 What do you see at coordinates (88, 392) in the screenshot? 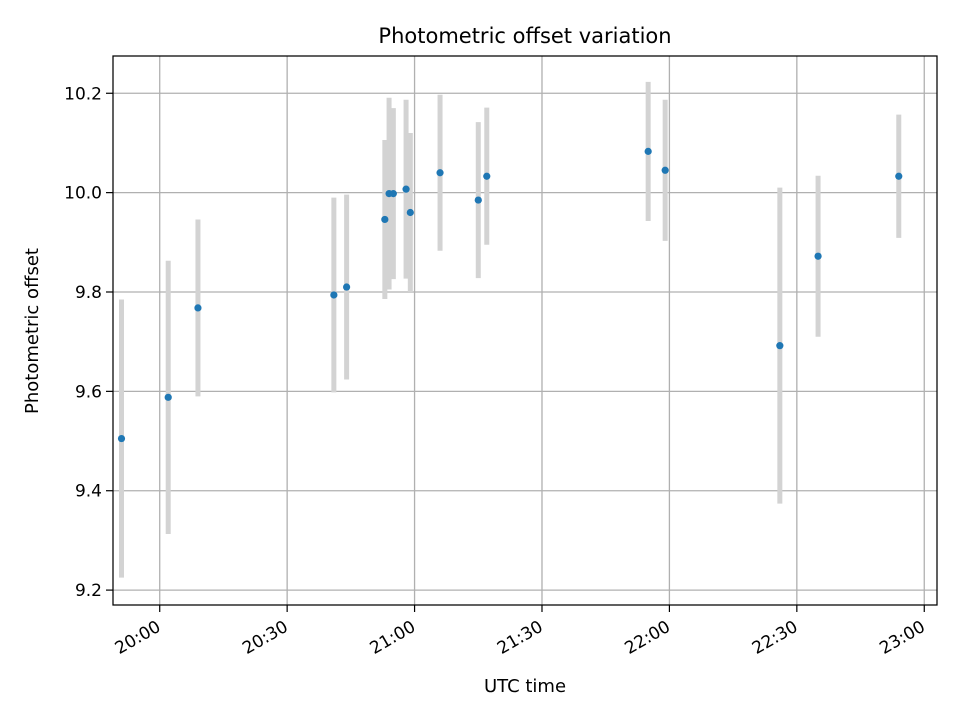
I see `y-tick-label: 9.6` at bounding box center [88, 392].